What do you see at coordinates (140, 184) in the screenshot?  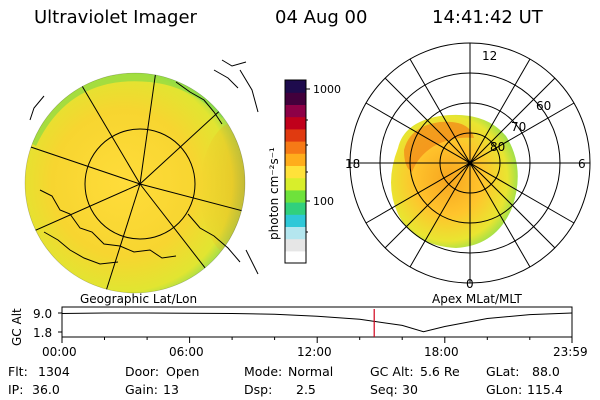 I see `geo-lat-circle` at bounding box center [140, 184].